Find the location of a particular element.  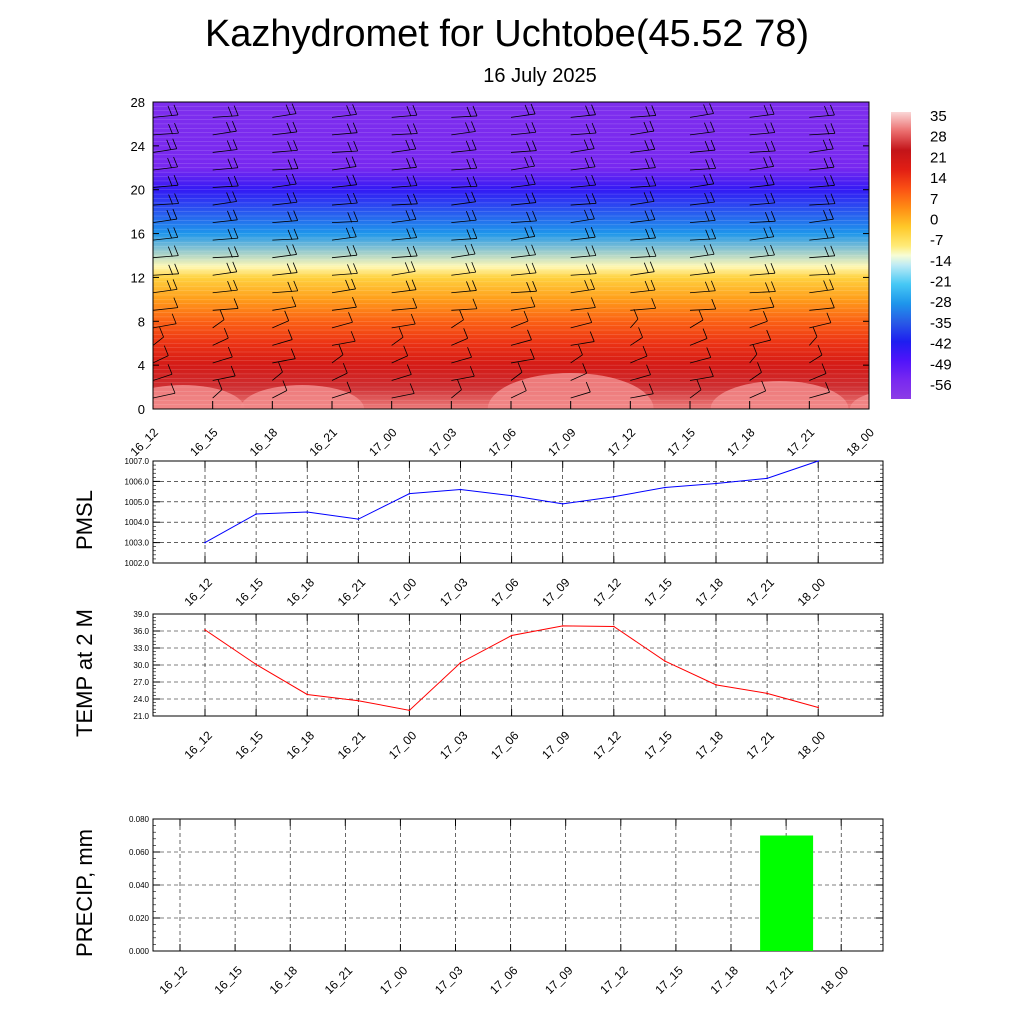

colorbar-tick-label: -7 is located at coordinates (936, 240).